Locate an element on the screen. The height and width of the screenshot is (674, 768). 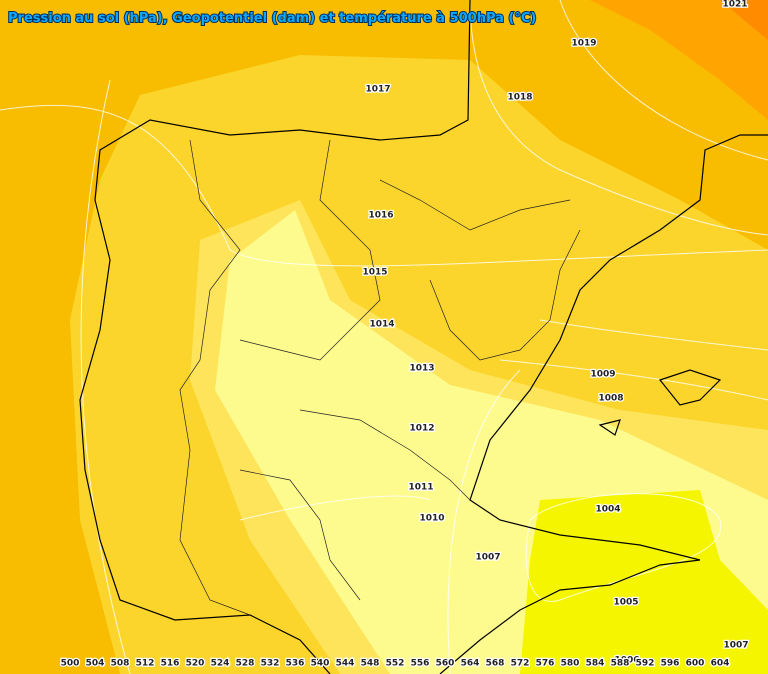
isobar-label: 1018 is located at coordinates (519, 98).